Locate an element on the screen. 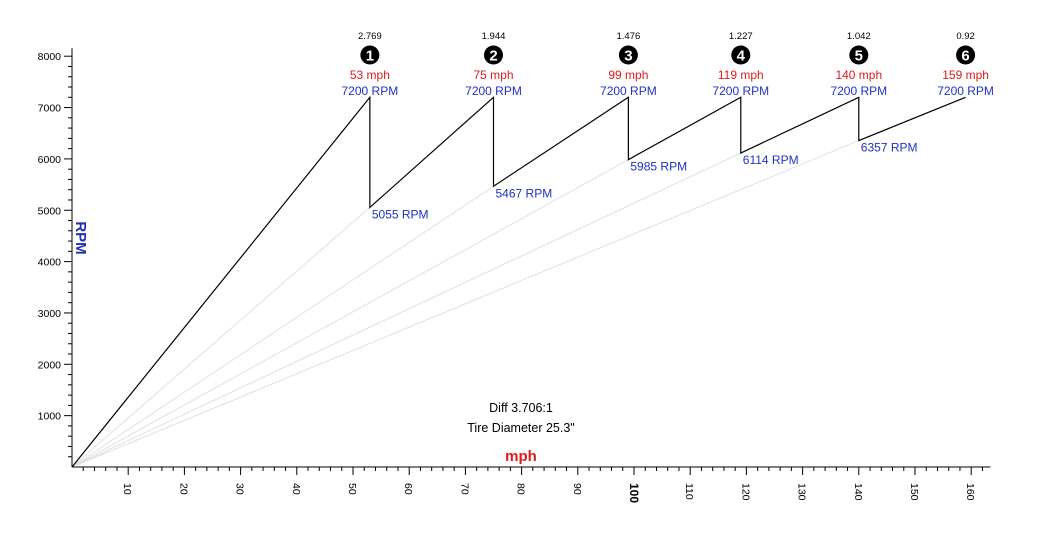 Image resolution: width=1049 pixels, height=552 pixels. shift-mph-label: 99 mph is located at coordinates (628, 75).